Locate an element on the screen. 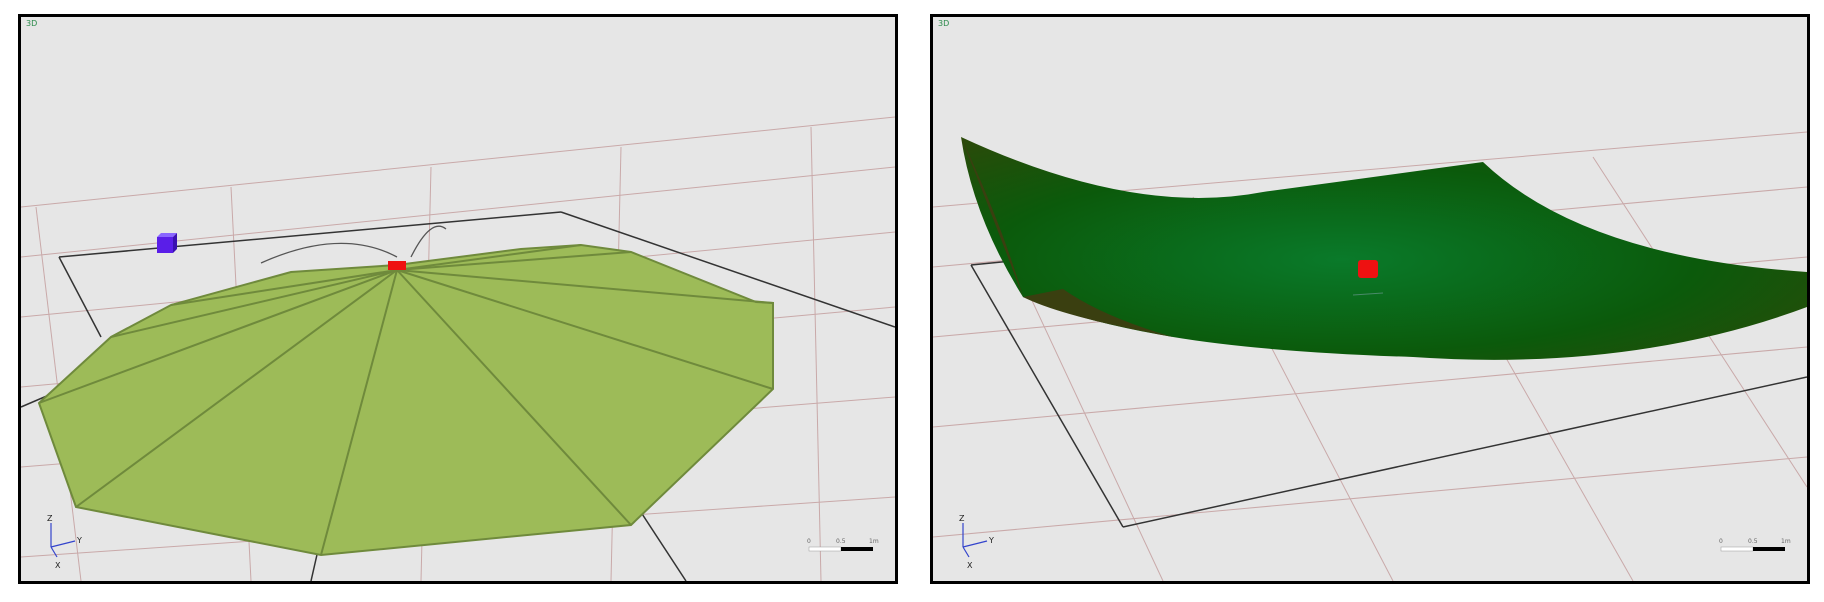 The width and height of the screenshot is (1824, 602). handle-cube is located at coordinates (167, 243).